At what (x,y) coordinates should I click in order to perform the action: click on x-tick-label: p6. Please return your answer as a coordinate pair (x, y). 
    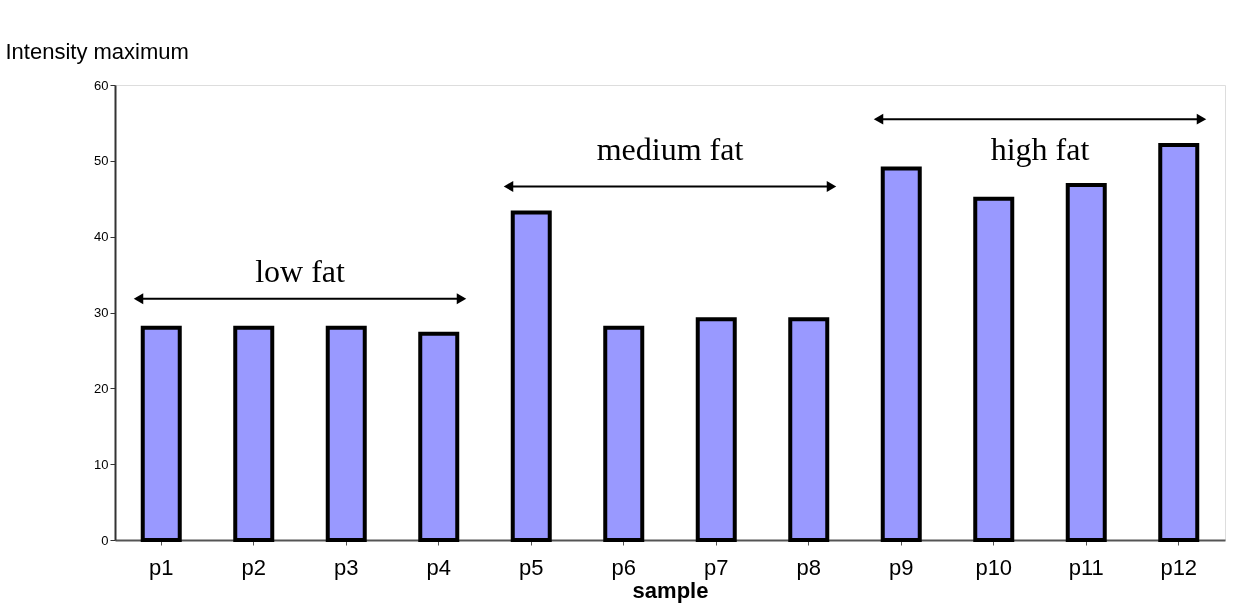
    Looking at the image, I should click on (623, 567).